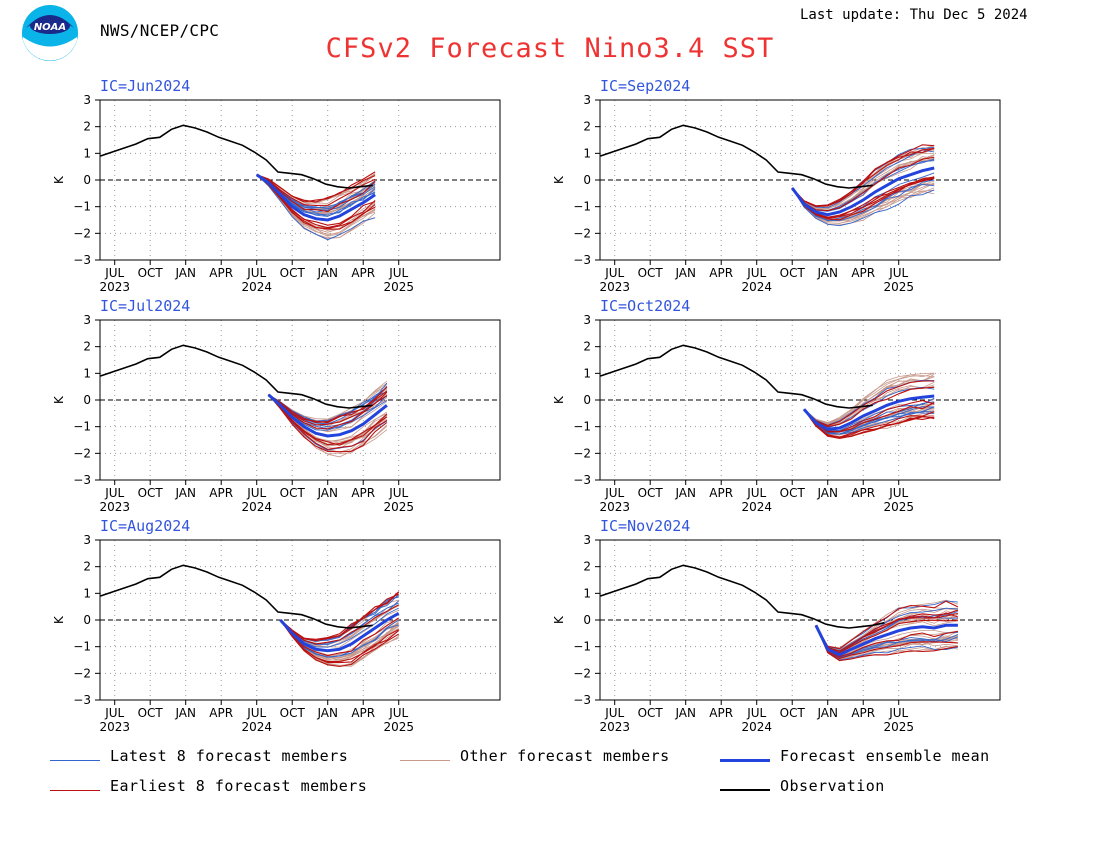 This screenshot has width=1100, height=850. I want to click on noaa-logo: NOAA, so click(50, 33).